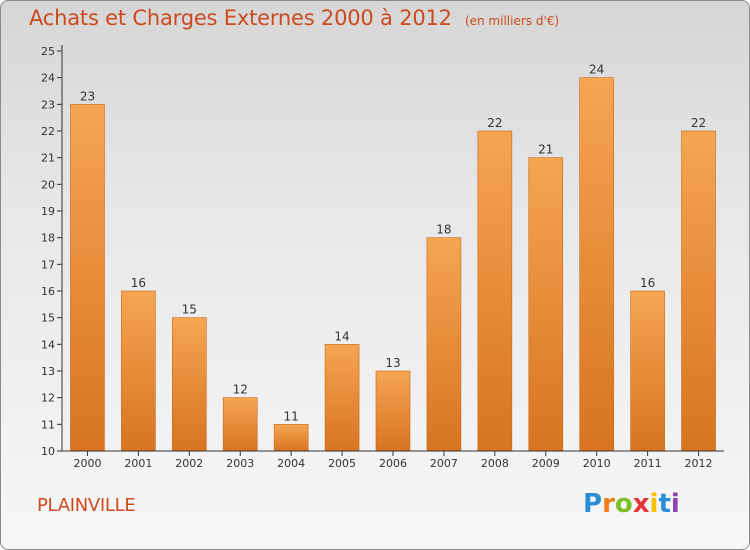 Image resolution: width=750 pixels, height=550 pixels. Describe the element at coordinates (623, 504) in the screenshot. I see `logo-letter: o` at that location.